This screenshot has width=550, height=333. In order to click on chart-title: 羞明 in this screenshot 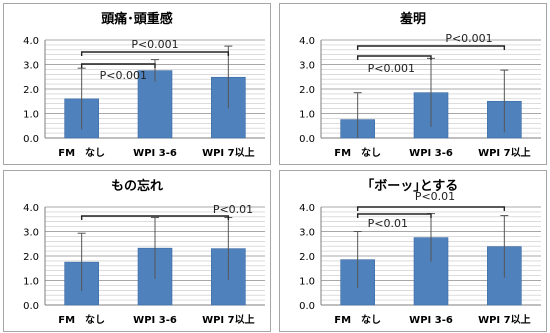, I will do `click(412, 19)`.